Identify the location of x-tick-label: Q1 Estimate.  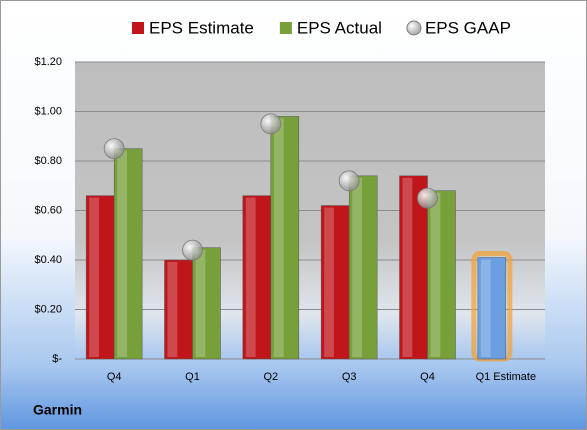
(506, 377).